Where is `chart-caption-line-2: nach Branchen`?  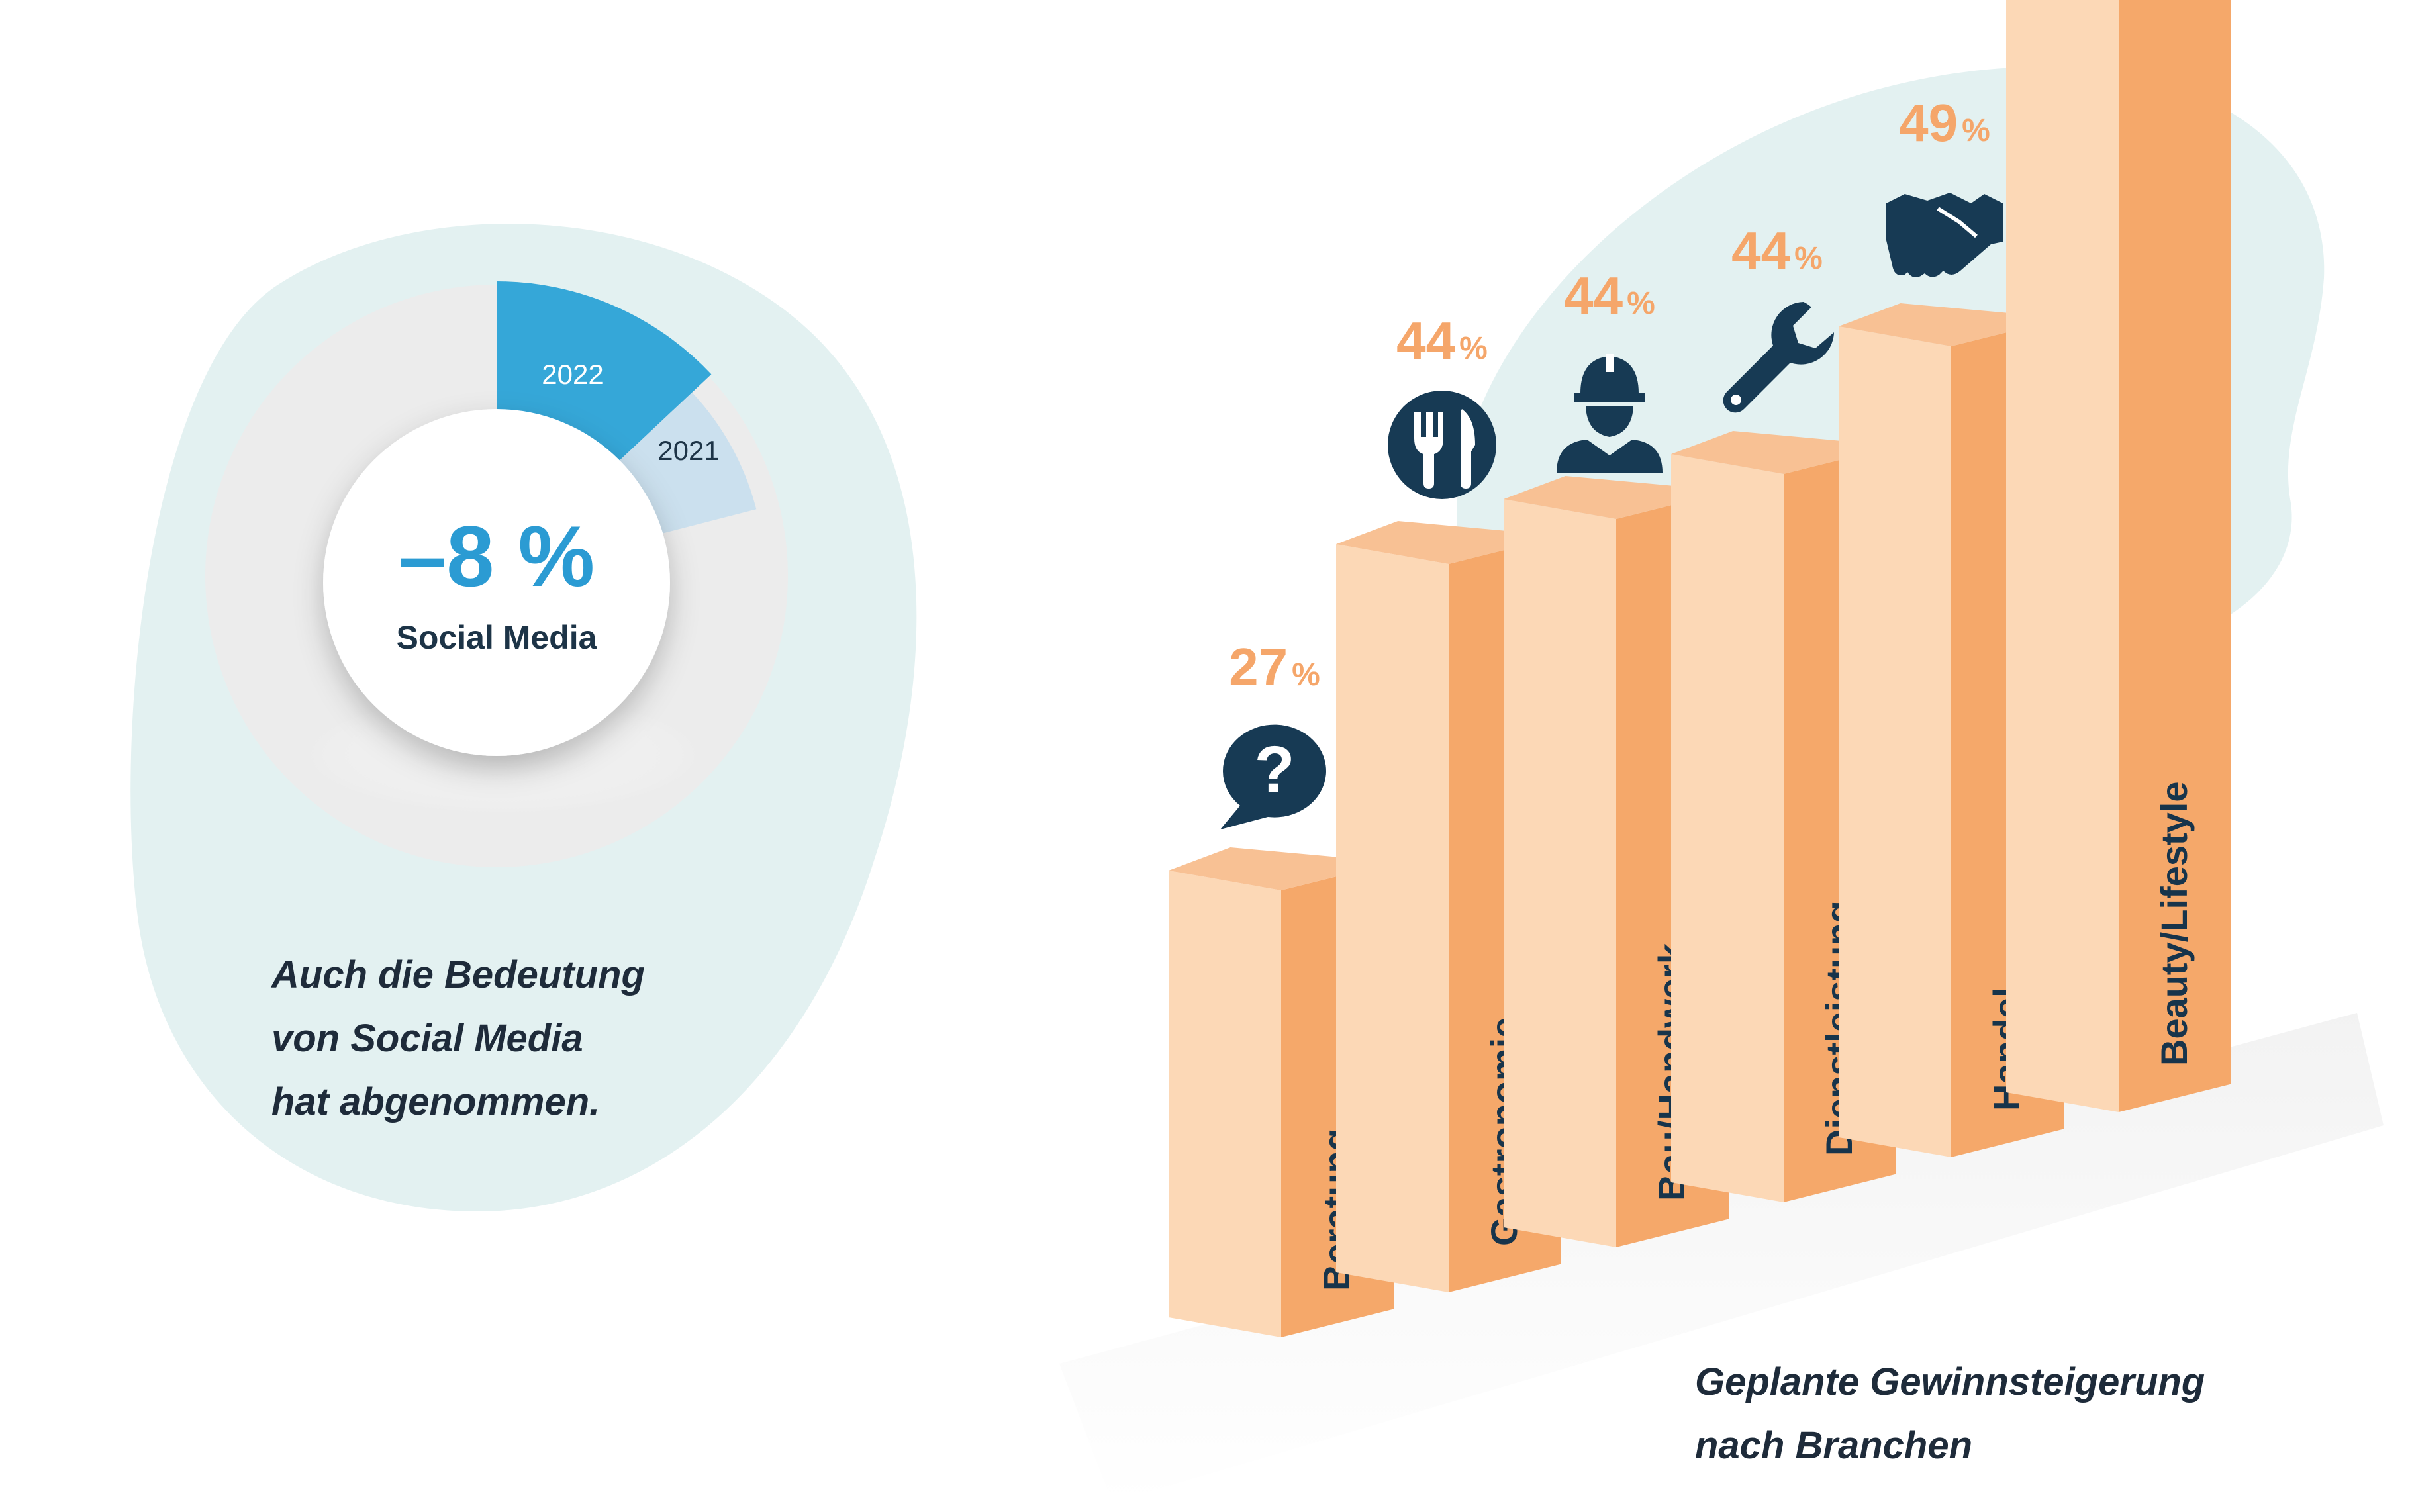
chart-caption-line-2: nach Branchen is located at coordinates (1833, 1446).